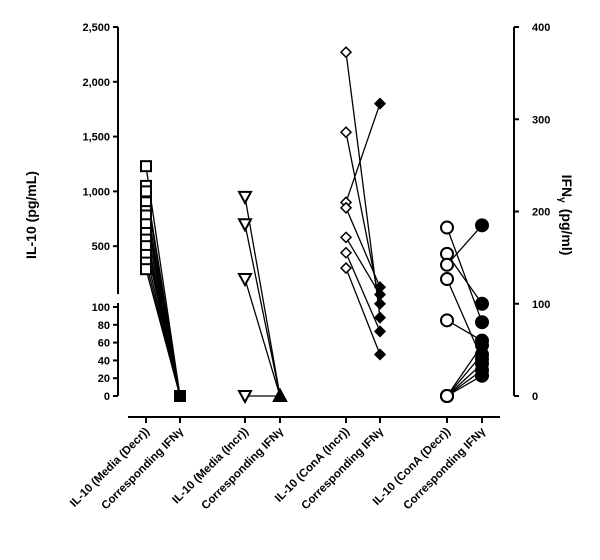 Image resolution: width=600 pixels, height=560 pixels. Describe the element at coordinates (567, 186) in the screenshot. I see `right-axis-title-main: IFN` at that location.